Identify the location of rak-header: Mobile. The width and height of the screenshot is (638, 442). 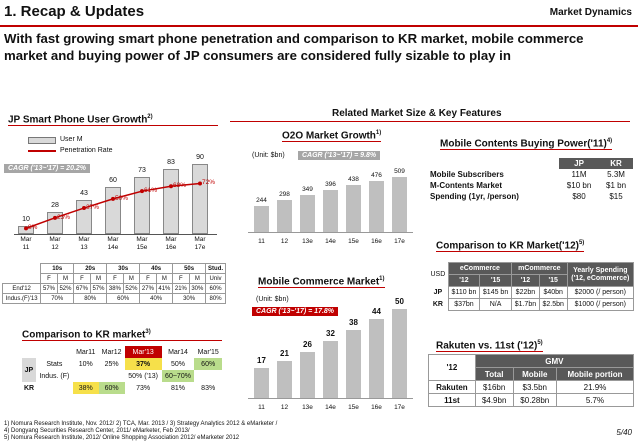
(534, 374).